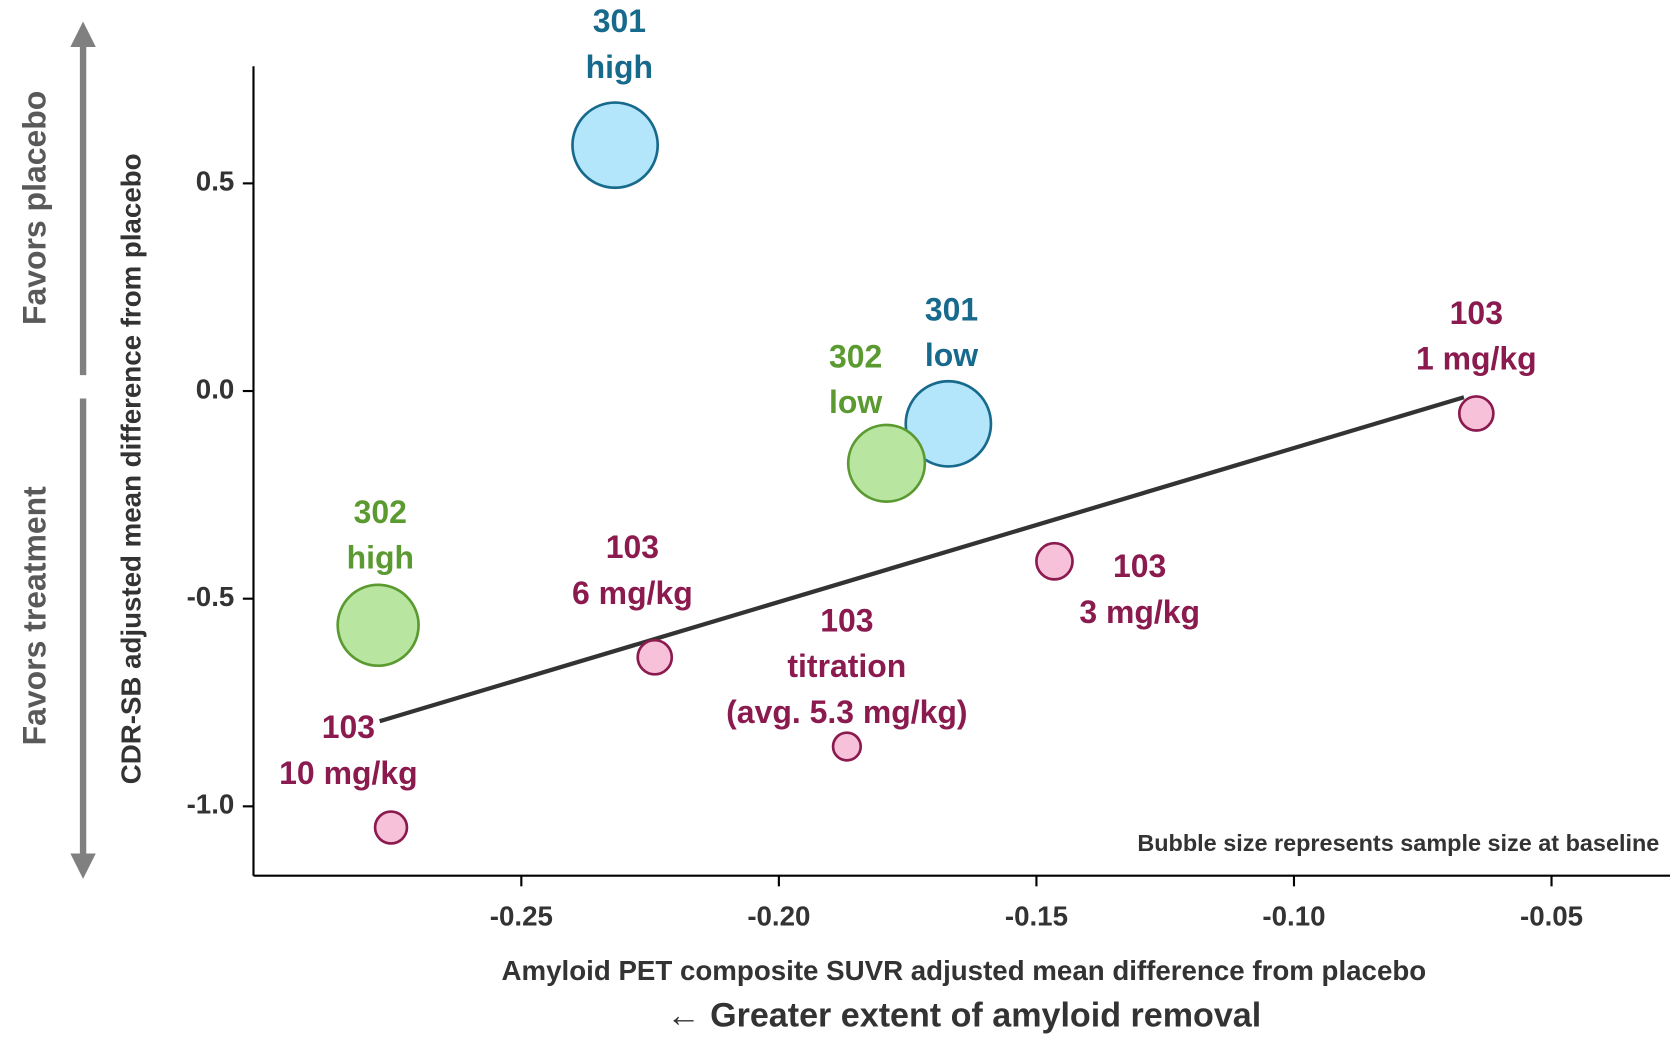 This screenshot has width=1670, height=1041. Describe the element at coordinates (211, 804) in the screenshot. I see `y-tick-label: -1.0` at that location.